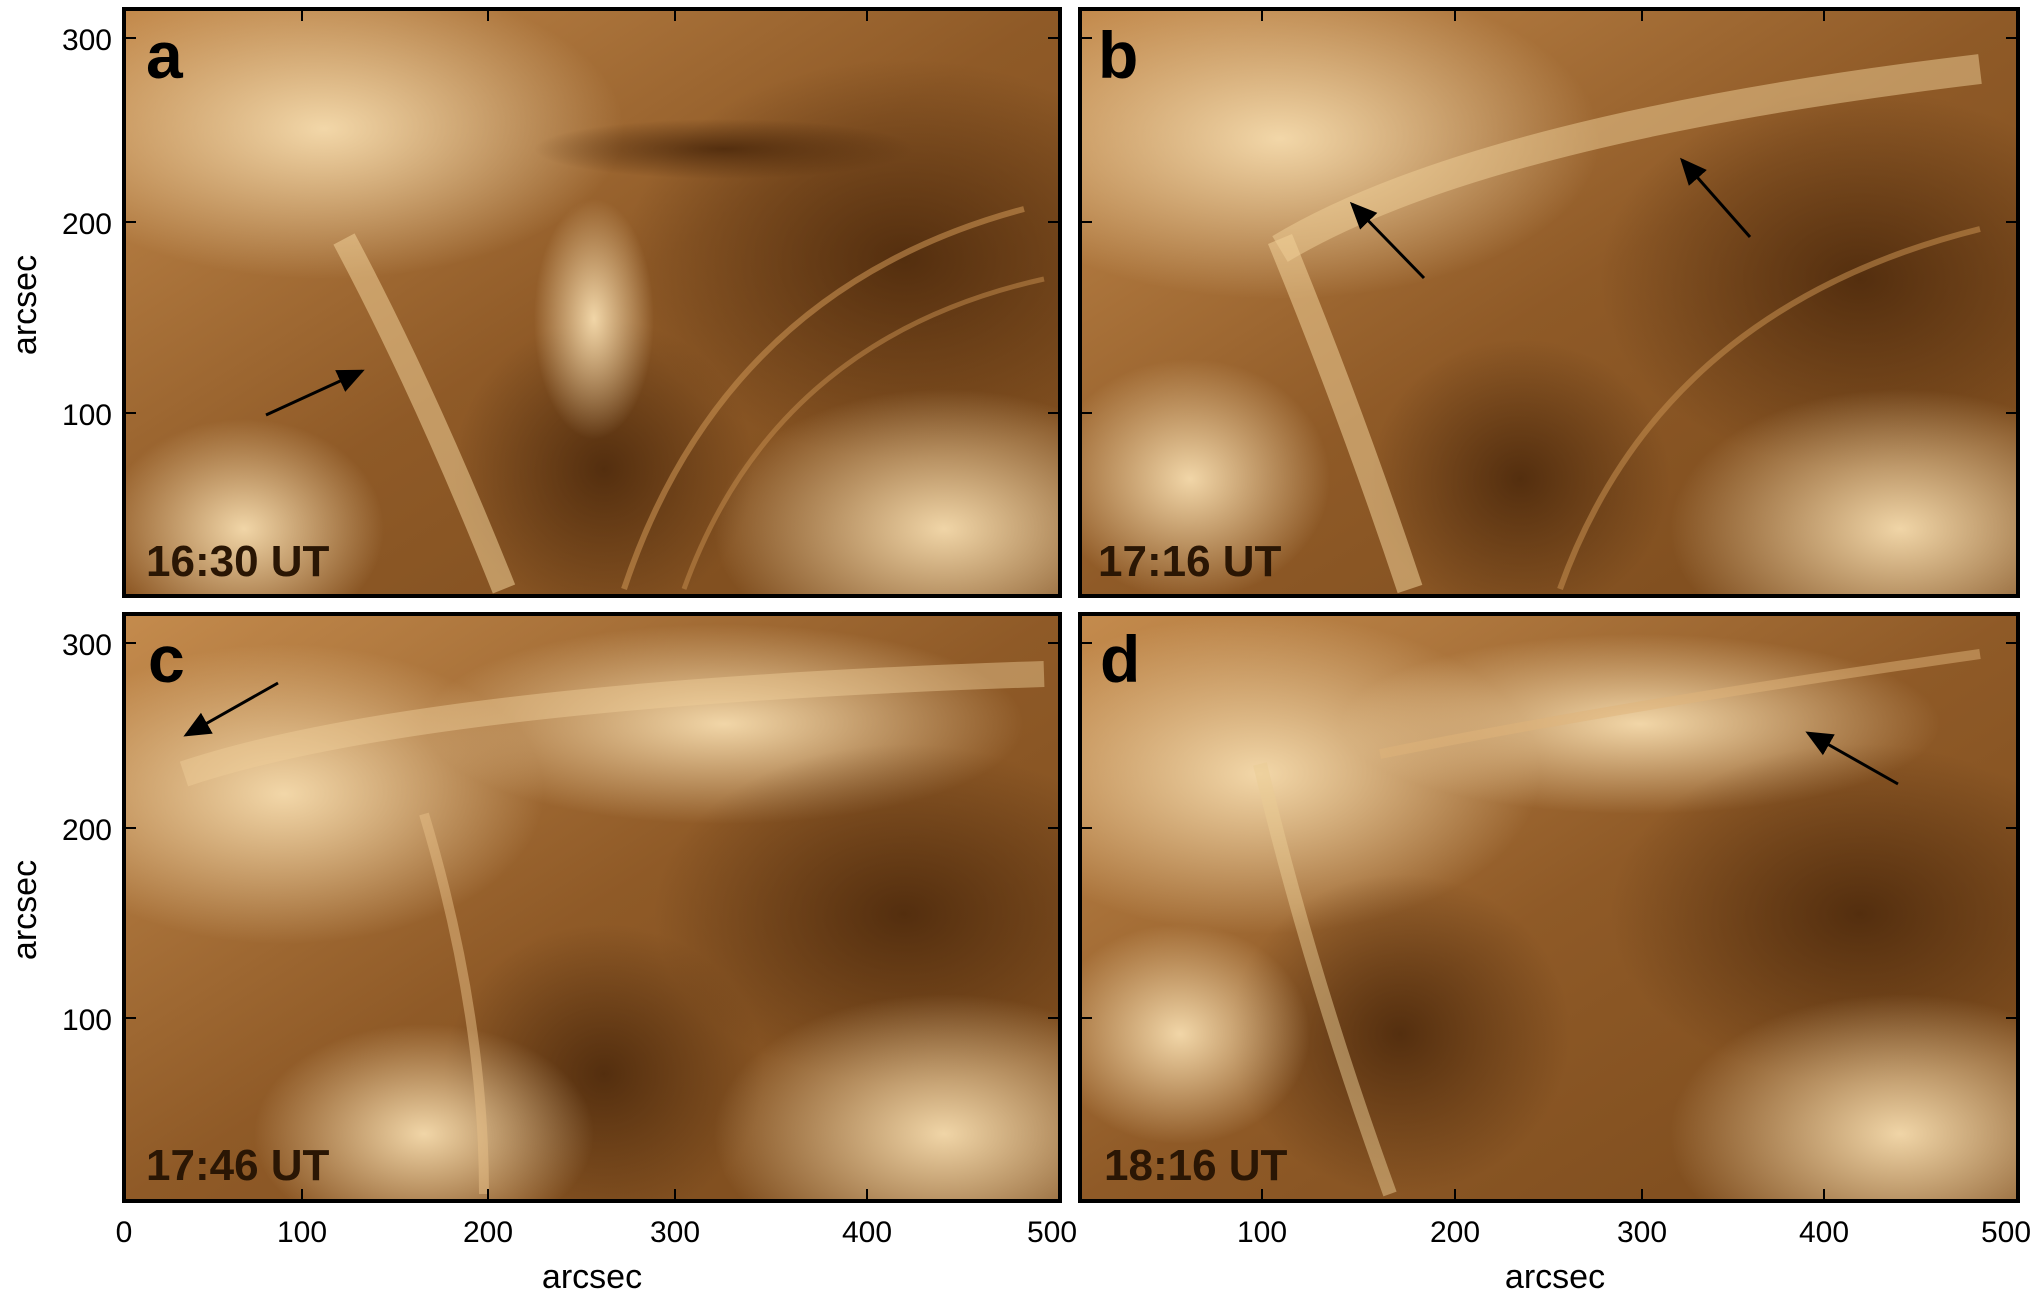 This screenshot has height=1303, width=2041. What do you see at coordinates (1120, 659) in the screenshot?
I see `panel-d-letter: d` at bounding box center [1120, 659].